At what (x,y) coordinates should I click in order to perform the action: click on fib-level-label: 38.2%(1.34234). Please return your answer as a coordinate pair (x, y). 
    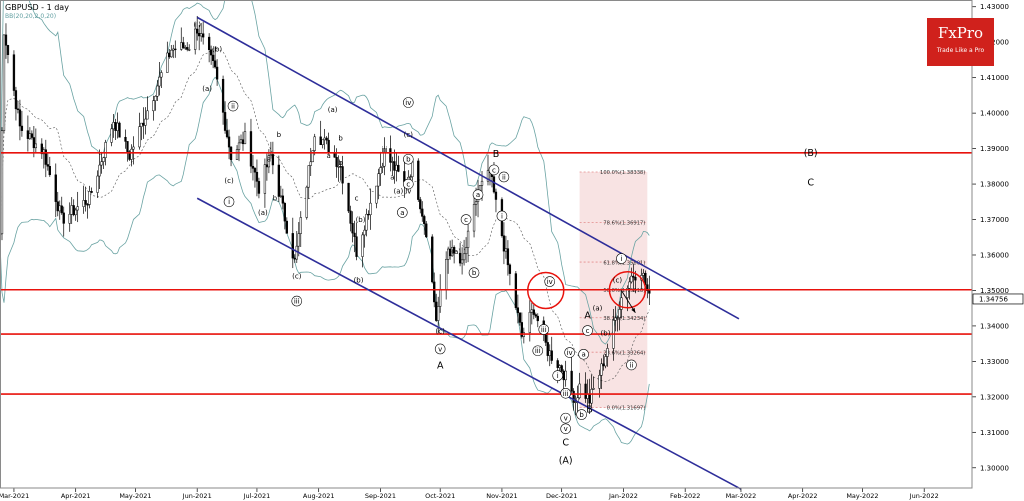
    Looking at the image, I should click on (624, 319).